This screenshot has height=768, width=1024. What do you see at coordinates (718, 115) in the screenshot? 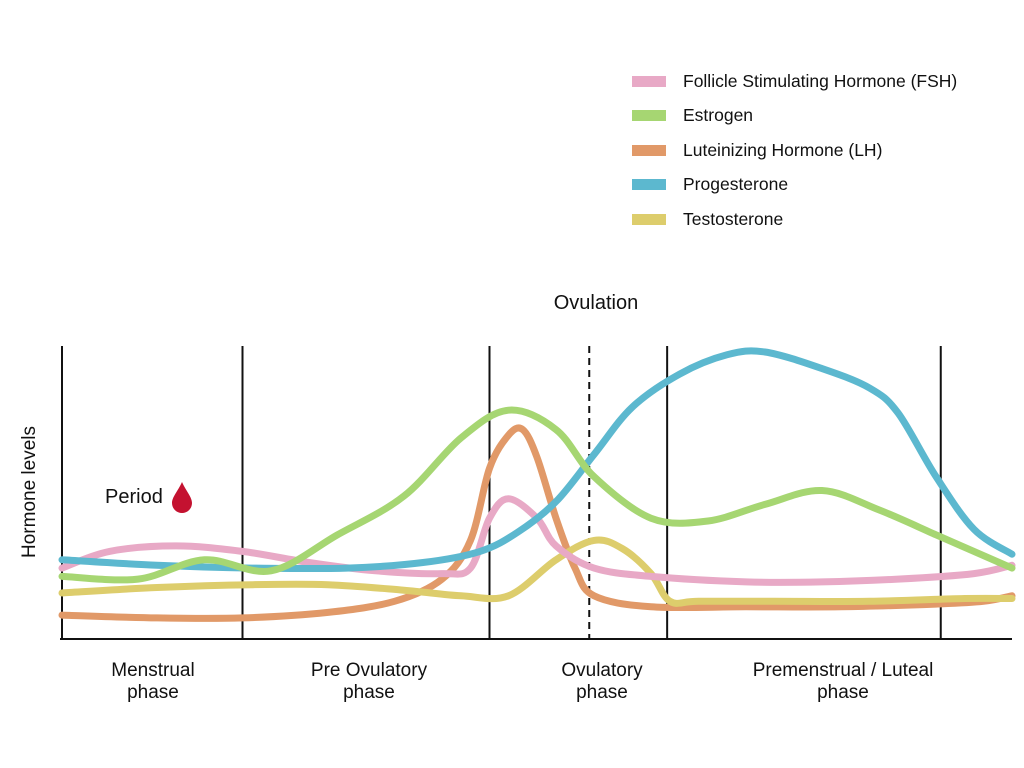
I see `legend-label: Estrogen` at bounding box center [718, 115].